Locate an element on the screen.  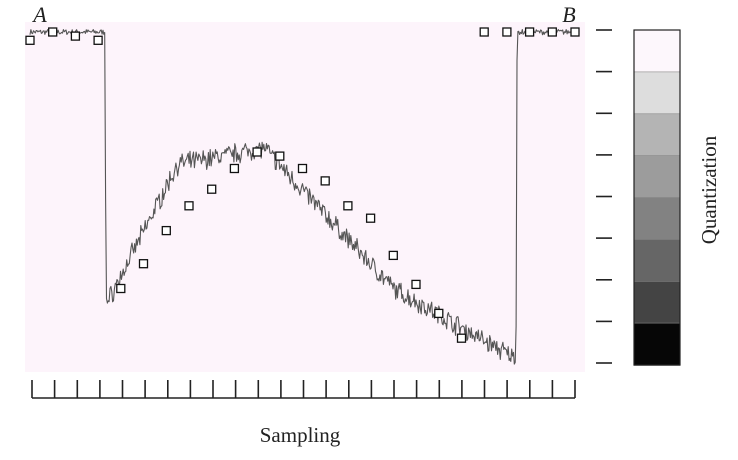
y-axis-label: Quantization is located at coordinates (709, 189).